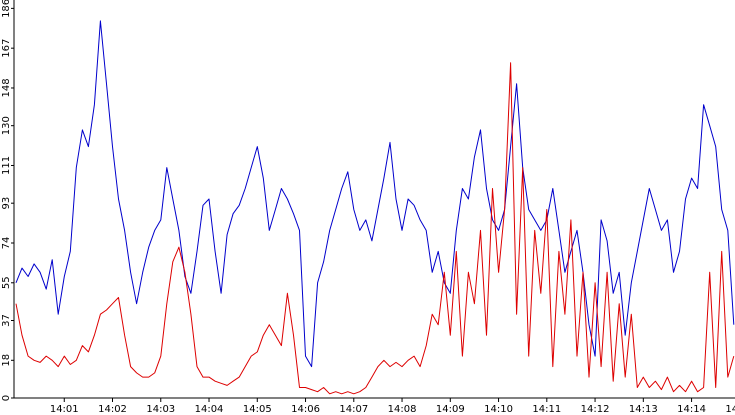  Describe the element at coordinates (730, 409) in the screenshot. I see `x-tick-label: 14:15` at that location.